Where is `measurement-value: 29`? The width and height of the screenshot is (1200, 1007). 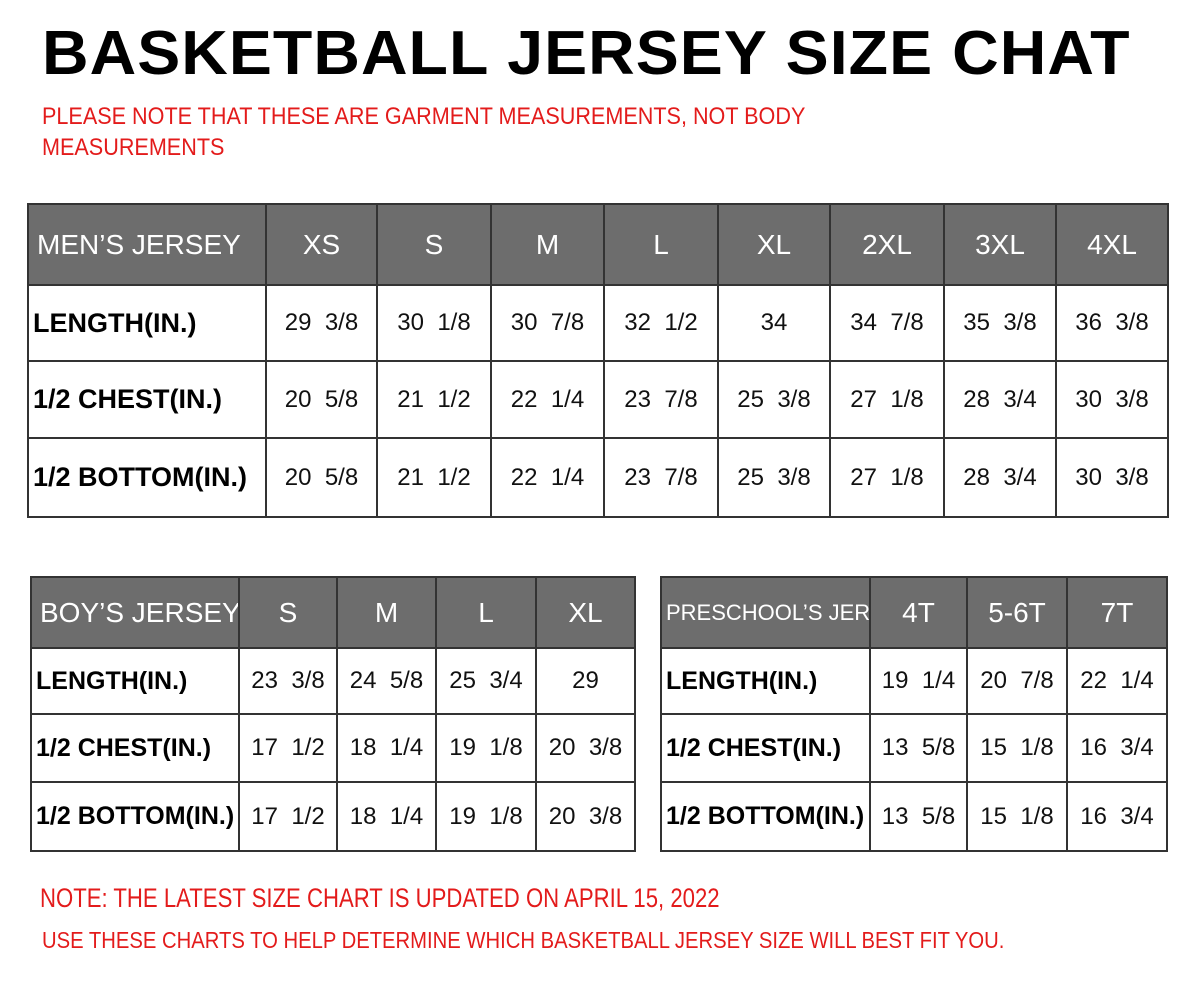 measurement-value: 29 is located at coordinates (585, 681).